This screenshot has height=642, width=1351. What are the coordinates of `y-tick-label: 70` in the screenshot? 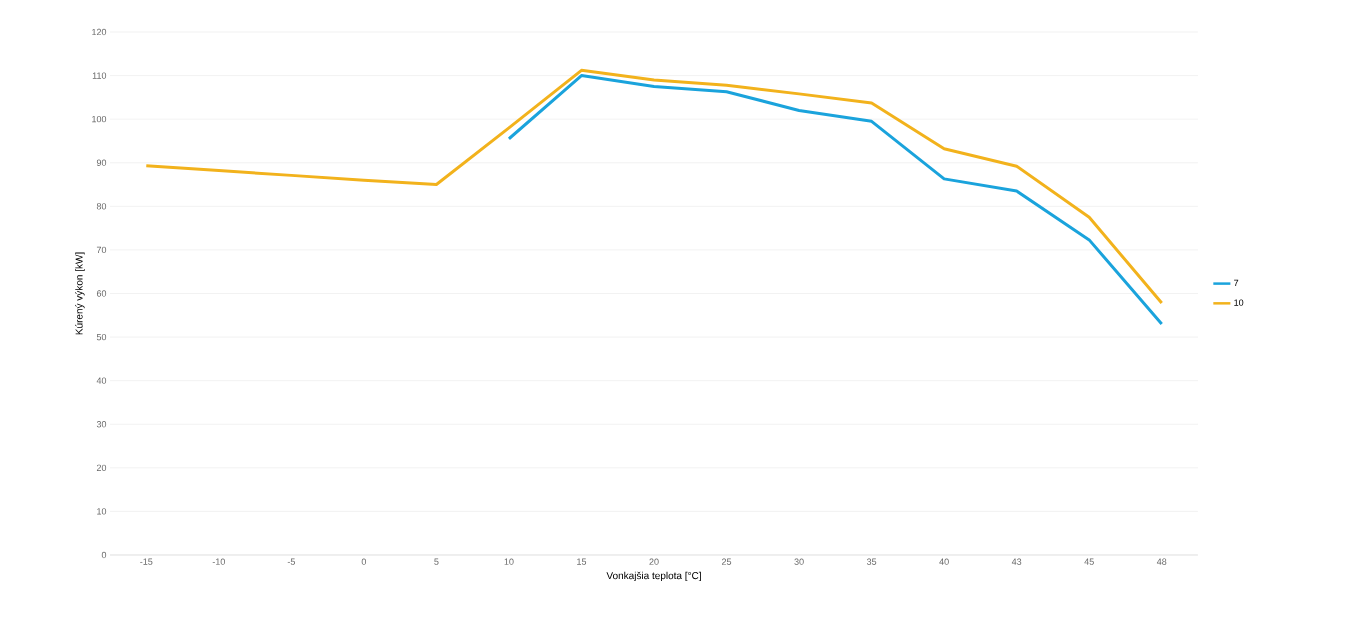 It's located at (101, 250).